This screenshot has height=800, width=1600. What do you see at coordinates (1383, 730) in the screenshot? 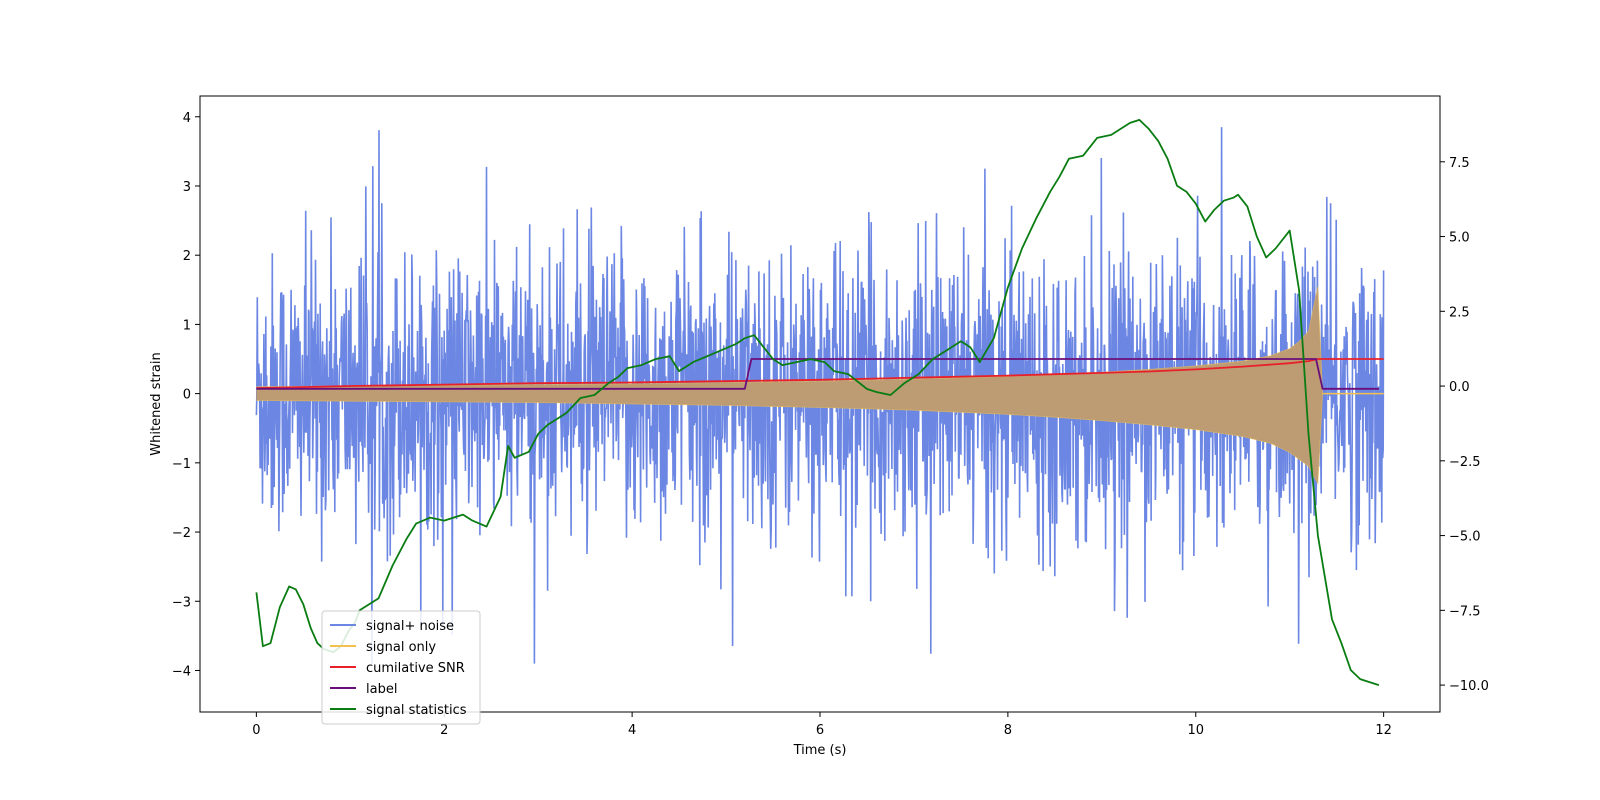
I see `x-tick-label: 12` at bounding box center [1383, 730].